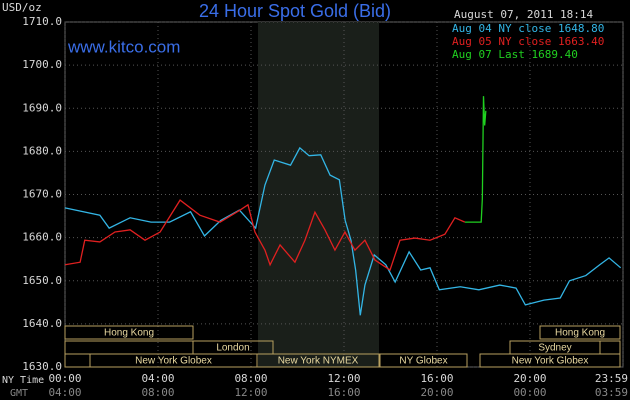 This screenshot has width=630, height=400. What do you see at coordinates (436, 378) in the screenshot?
I see `x-tick-label: 16:00` at bounding box center [436, 378].